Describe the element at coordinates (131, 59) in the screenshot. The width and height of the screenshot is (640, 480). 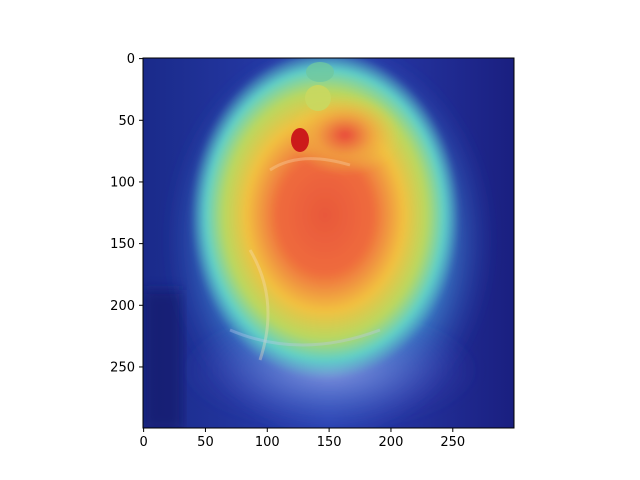
I see `y-tick-label: 0` at that location.